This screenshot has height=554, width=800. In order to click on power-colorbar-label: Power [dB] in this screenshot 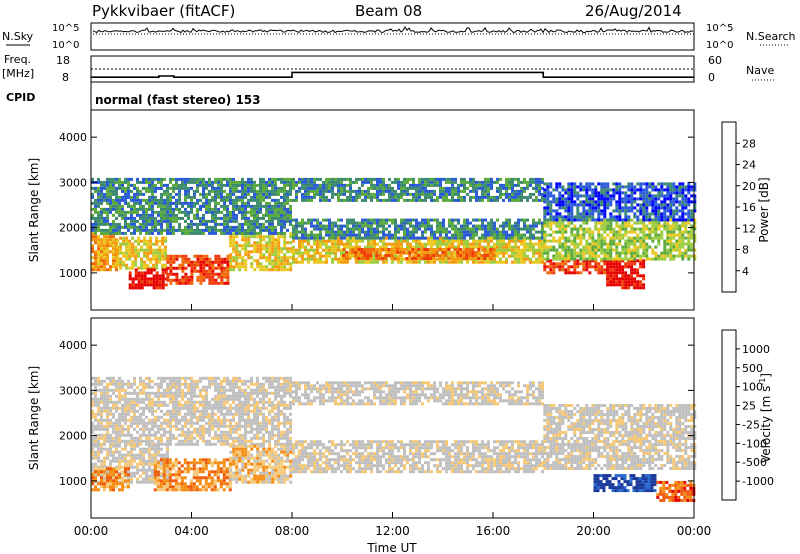, I will do `click(764, 209)`.